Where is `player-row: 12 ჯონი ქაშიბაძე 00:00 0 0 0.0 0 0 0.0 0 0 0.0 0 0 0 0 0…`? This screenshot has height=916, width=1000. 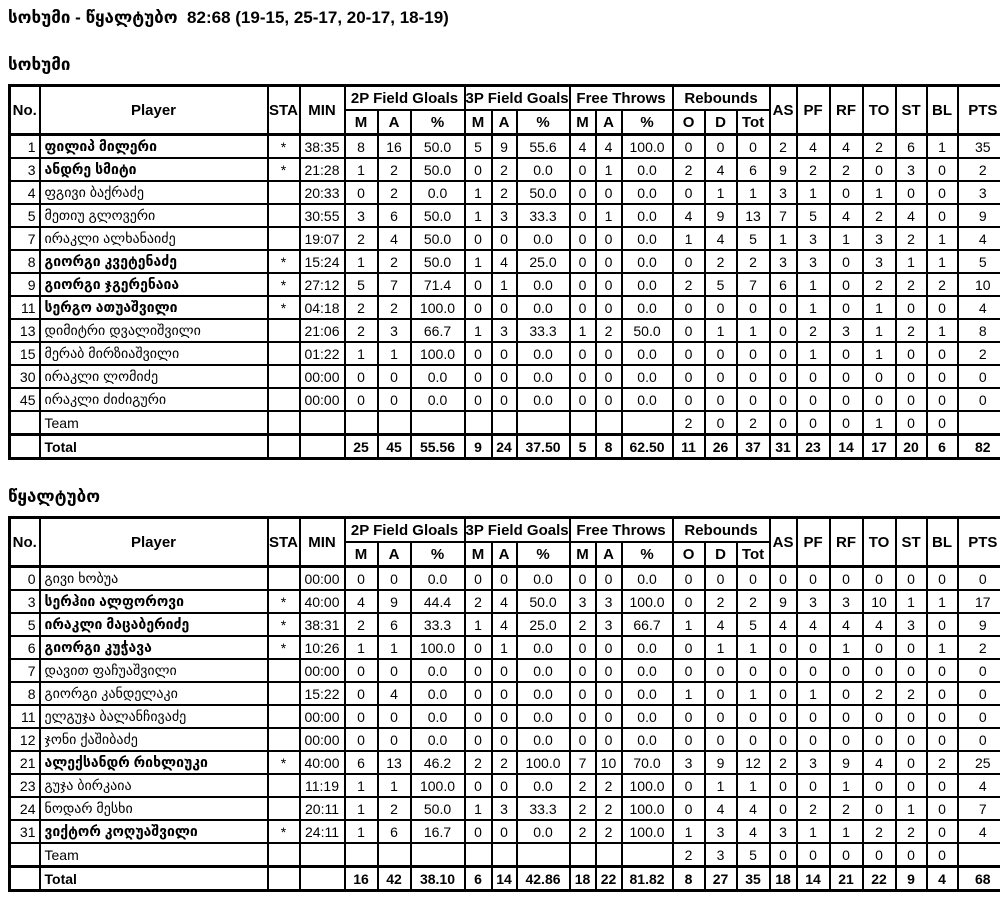
player-row: 12 ჯონი ქაშიბაძე 00:00 0 0 0.0 0 0 0.0 0 0 0.0 0 0 0 0 0… is located at coordinates (504, 739).